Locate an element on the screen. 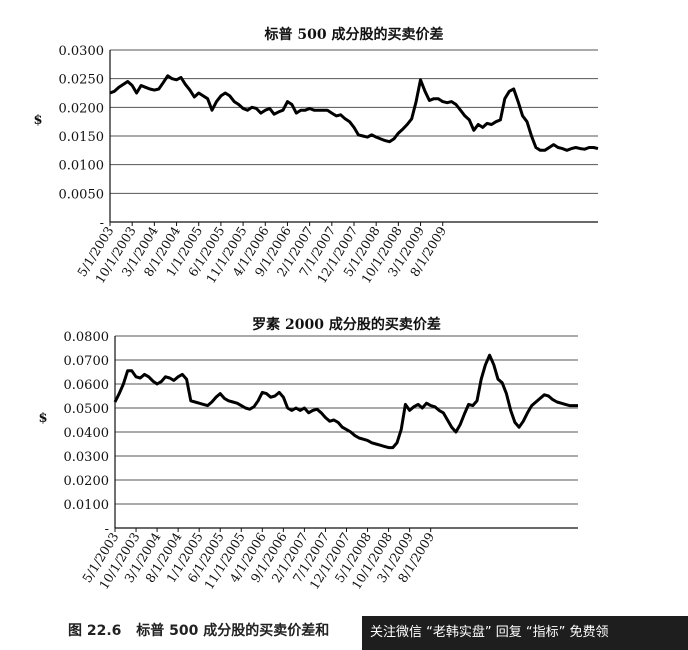 Image resolution: width=688 pixels, height=650 pixels. sp500-y-axis-label: $ is located at coordinates (37, 120).